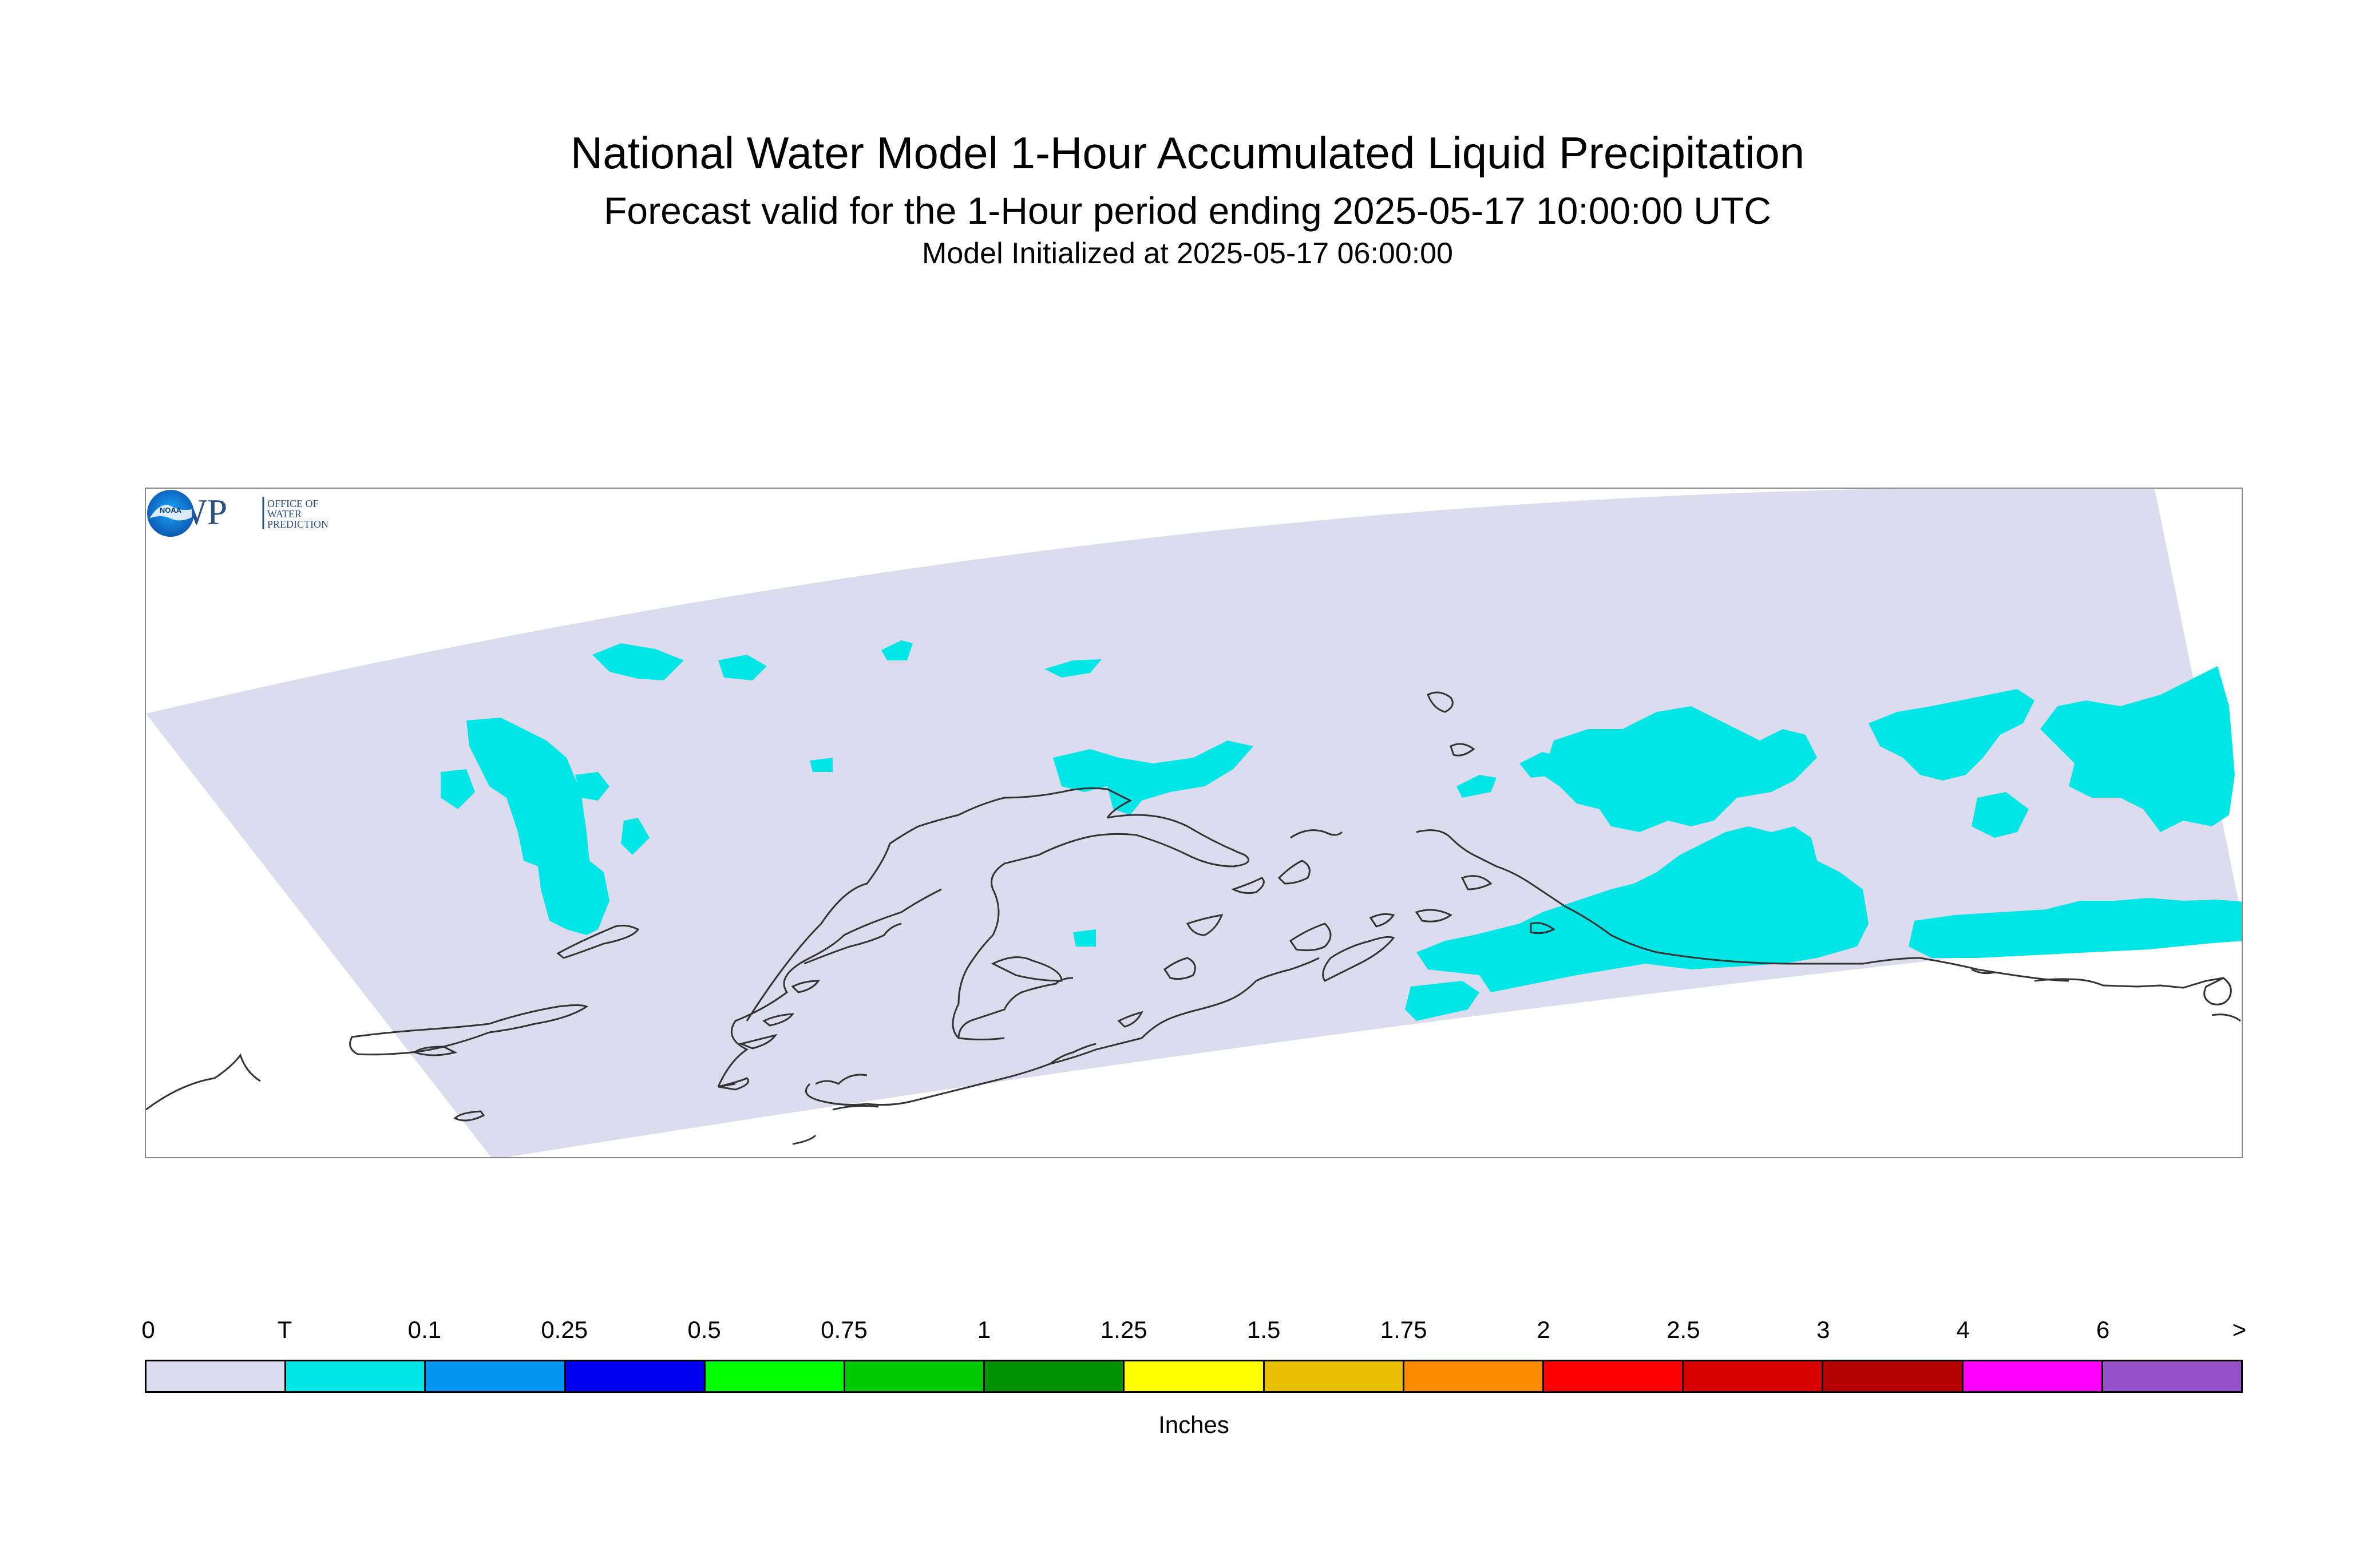  Describe the element at coordinates (284, 1329) in the screenshot. I see `legend-tick-label: T` at that location.